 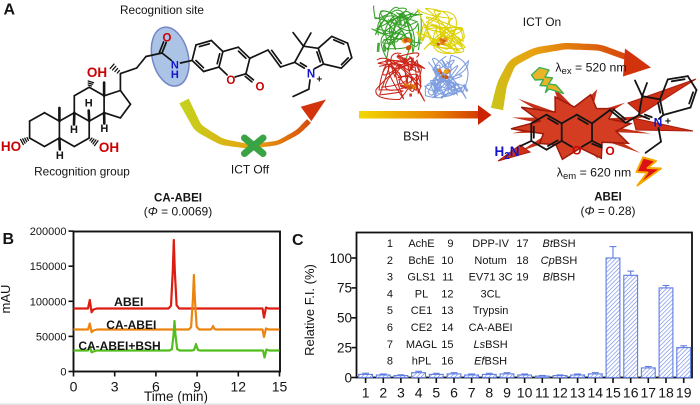 What do you see at coordinates (421, 294) in the screenshot?
I see `svg-text: PL` at bounding box center [421, 294].